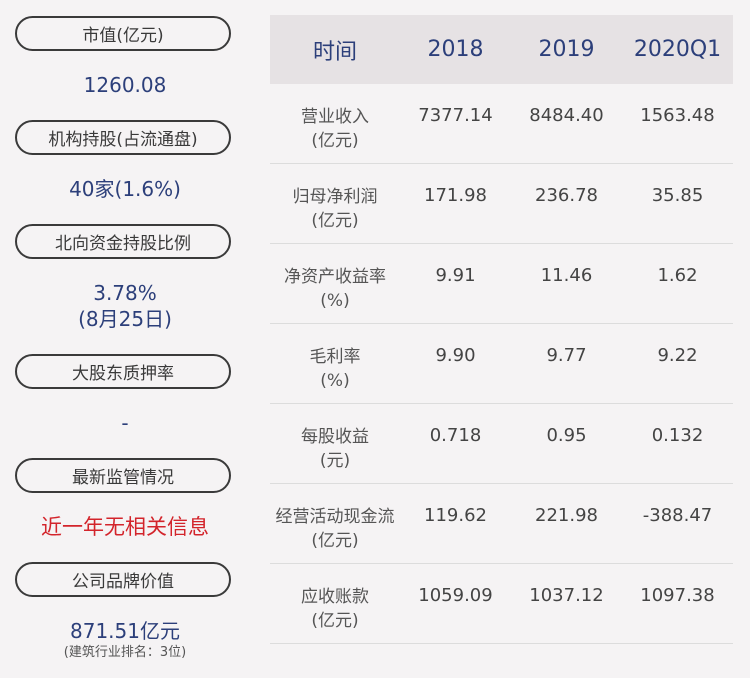 This screenshot has height=678, width=750. I want to click on header-2019: 2019, so click(566, 49).